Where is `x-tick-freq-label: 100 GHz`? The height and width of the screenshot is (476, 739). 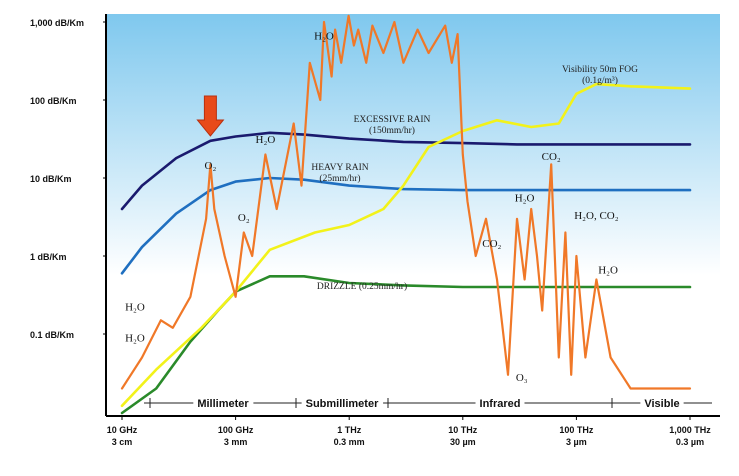 x-tick-freq-label: 100 GHz is located at coordinates (236, 430).